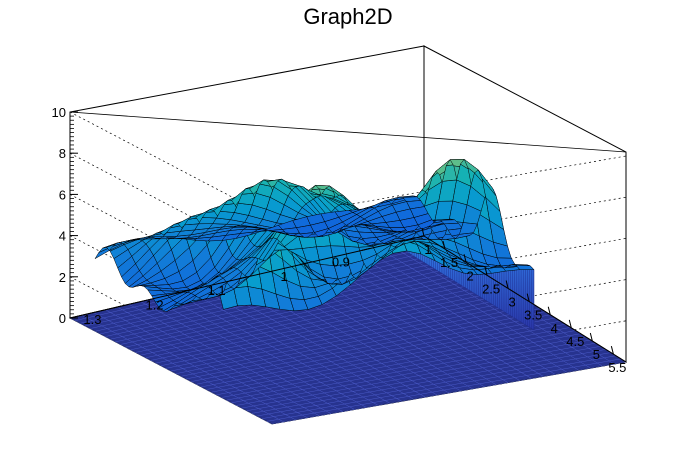  Describe the element at coordinates (217, 290) in the screenshot. I see `y-tick-label: 1.1` at that location.